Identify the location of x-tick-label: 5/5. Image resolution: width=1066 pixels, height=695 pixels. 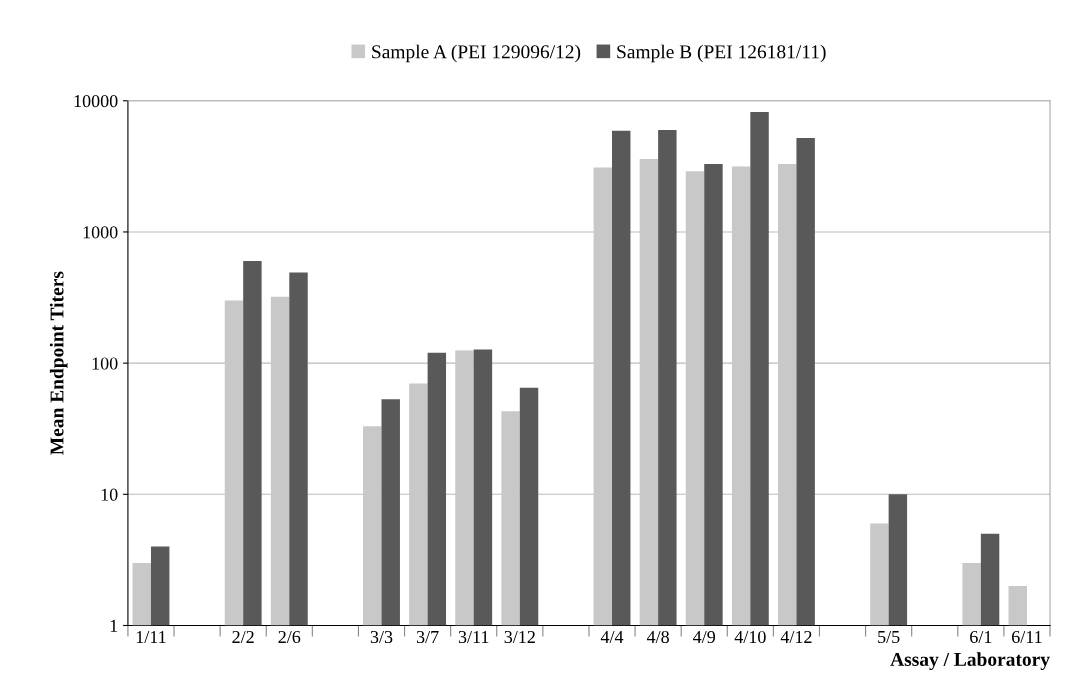
(889, 637).